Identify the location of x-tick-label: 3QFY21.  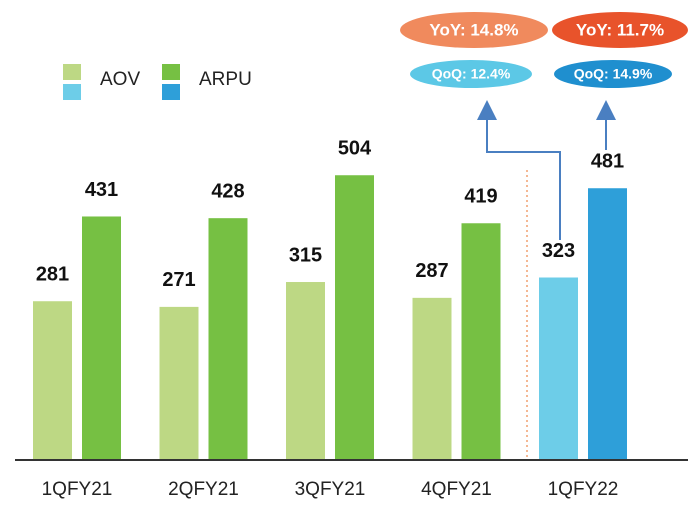
(330, 489).